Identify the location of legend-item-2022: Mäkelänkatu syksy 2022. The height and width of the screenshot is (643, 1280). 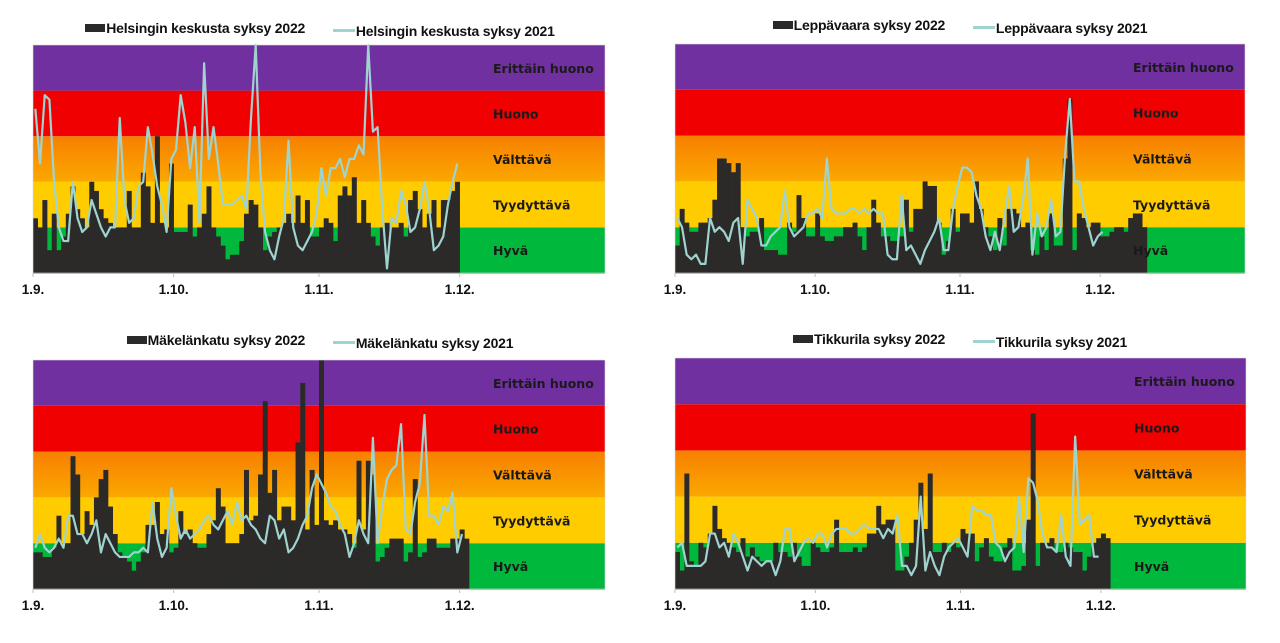
(215, 340).